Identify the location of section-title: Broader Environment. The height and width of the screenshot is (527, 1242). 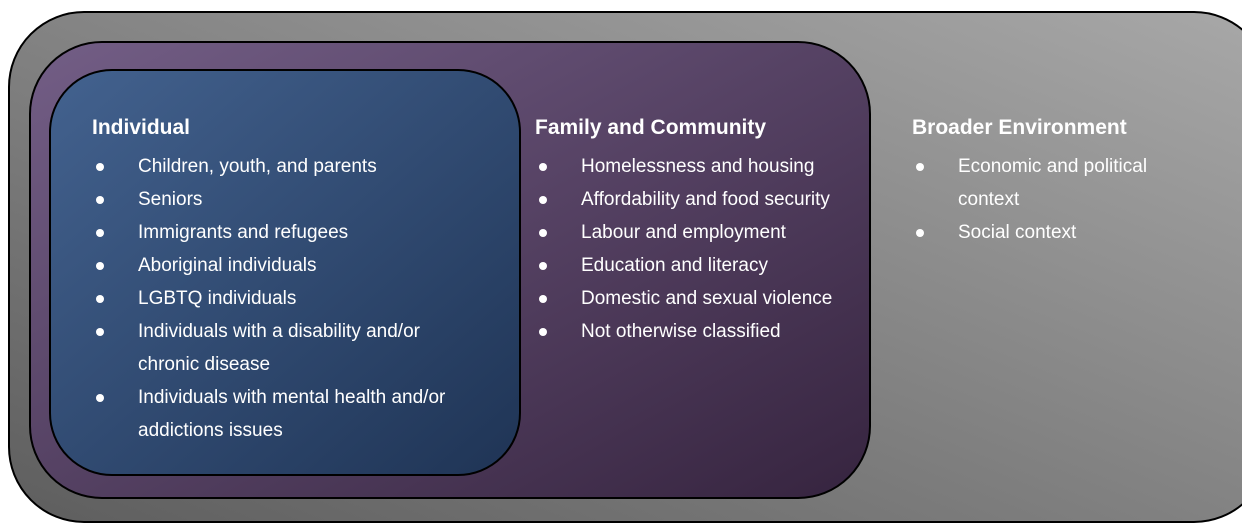
(1019, 127).